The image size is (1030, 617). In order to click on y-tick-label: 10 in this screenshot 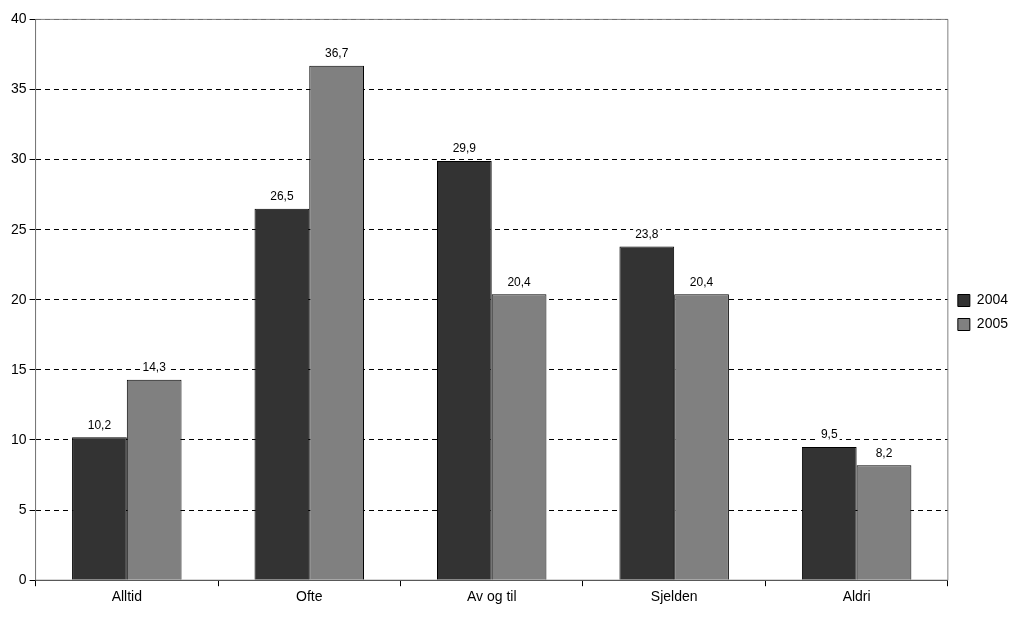, I will do `click(18, 438)`.